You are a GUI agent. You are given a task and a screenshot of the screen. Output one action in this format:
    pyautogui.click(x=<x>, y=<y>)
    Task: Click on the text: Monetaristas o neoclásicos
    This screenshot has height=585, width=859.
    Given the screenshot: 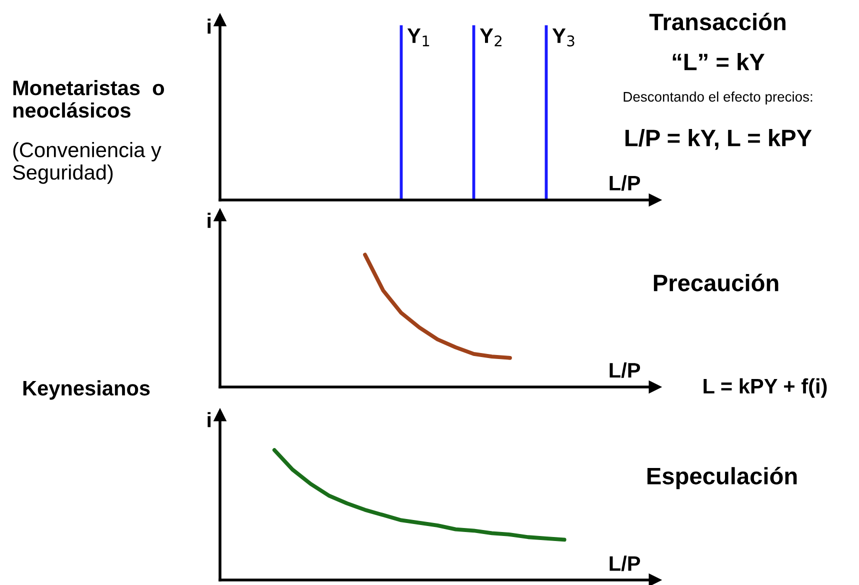 What is the action you would take?
    pyautogui.click(x=88, y=99)
    